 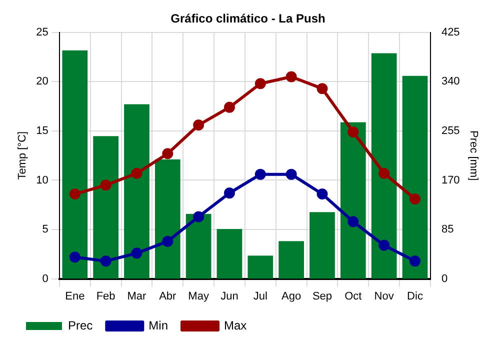 I want to click on x-tick-label: Mar, so click(x=137, y=296).